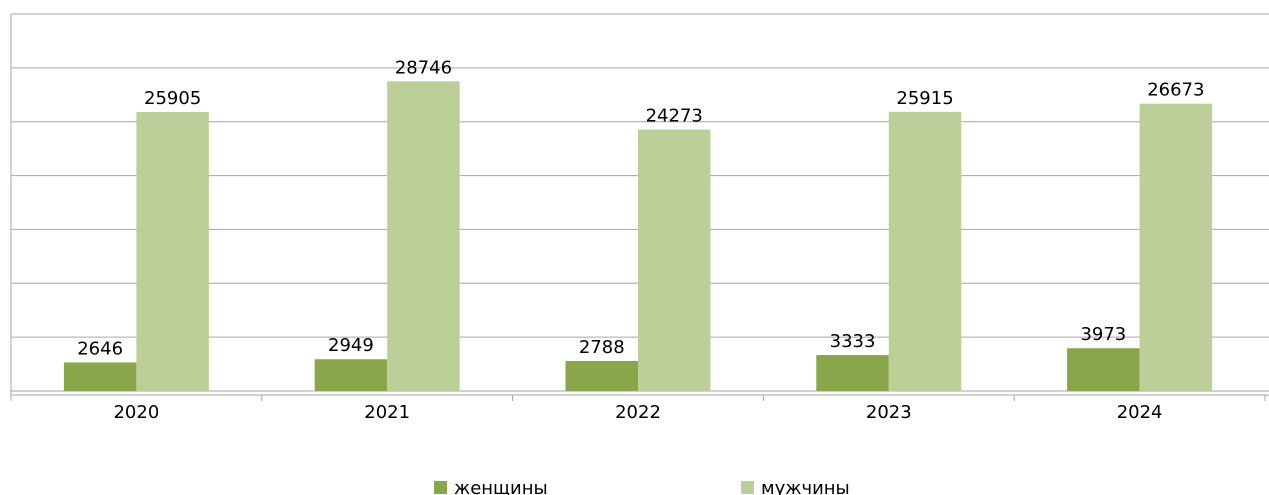 This screenshot has width=1269, height=495. I want to click on data-label: 25905, so click(172, 98).